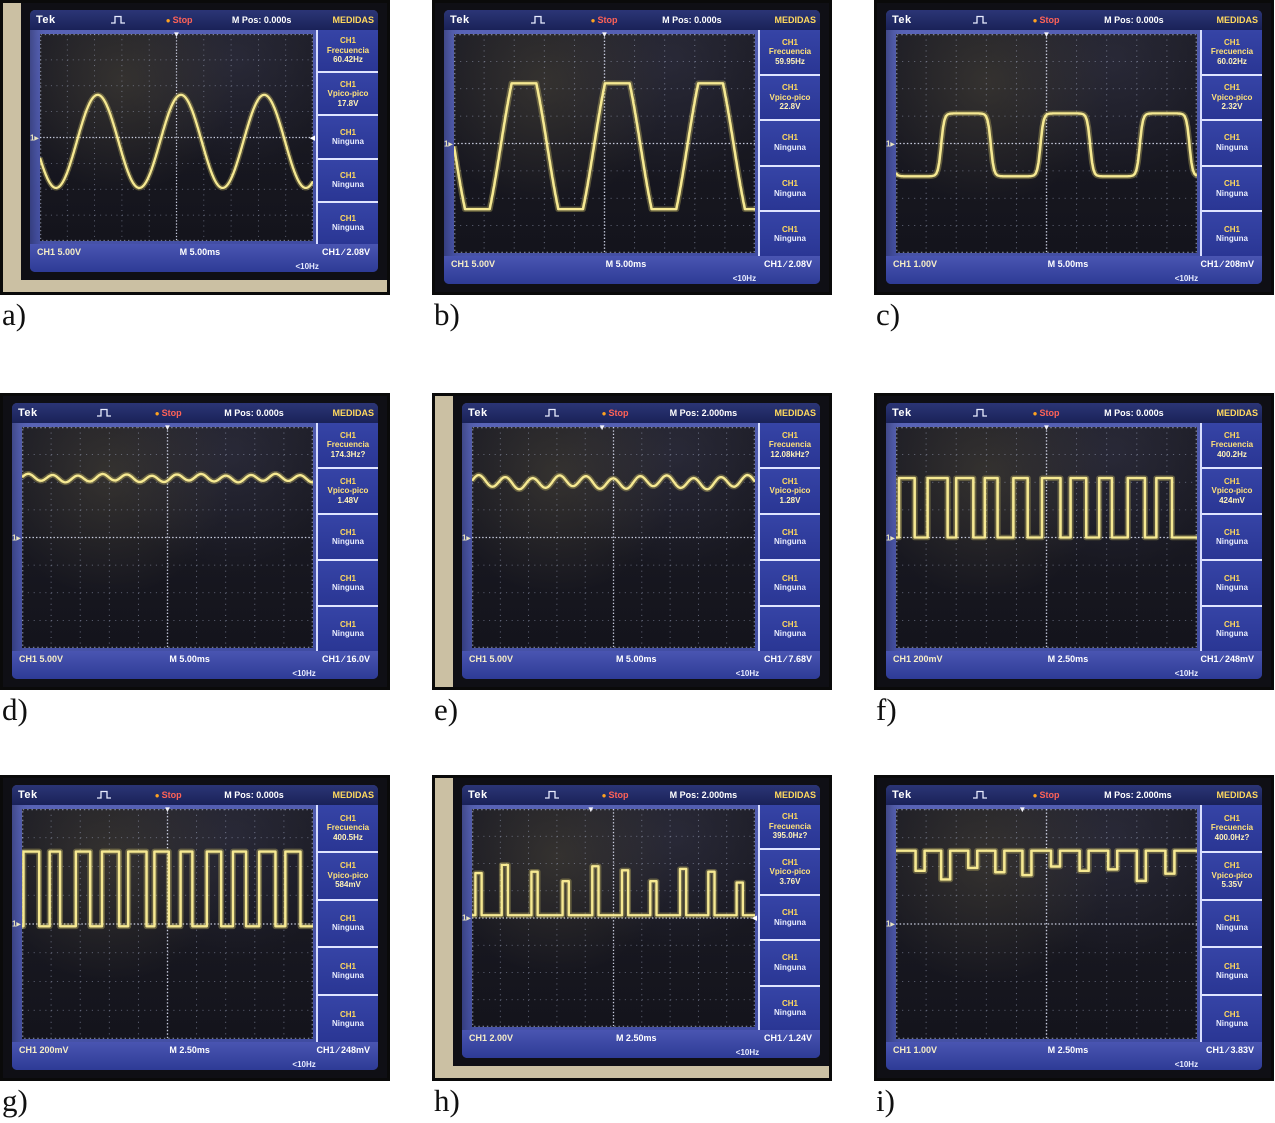 This screenshot has height=1123, width=1275. I want to click on panel-label: a), so click(14, 314).